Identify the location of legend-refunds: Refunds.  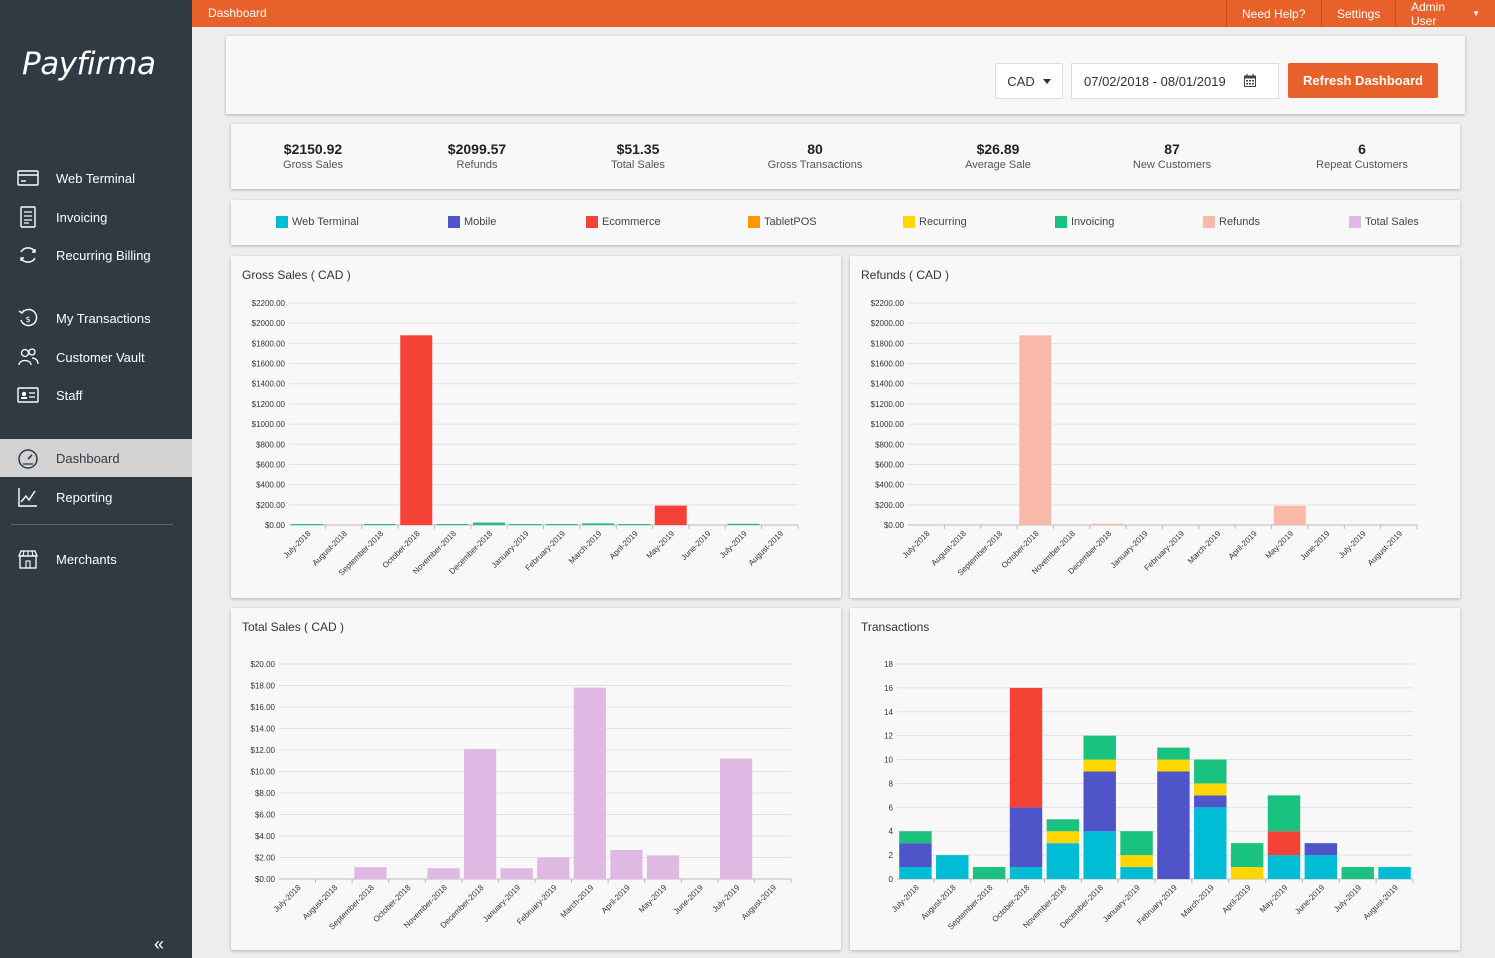
(1231, 222).